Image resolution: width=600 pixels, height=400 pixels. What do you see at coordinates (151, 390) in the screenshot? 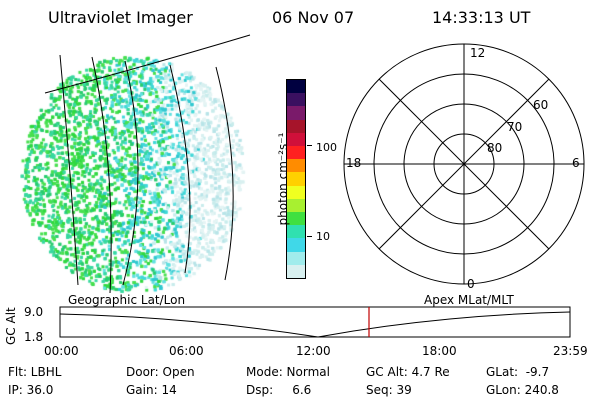
I see `info-gain: Gain: 14` at bounding box center [151, 390].